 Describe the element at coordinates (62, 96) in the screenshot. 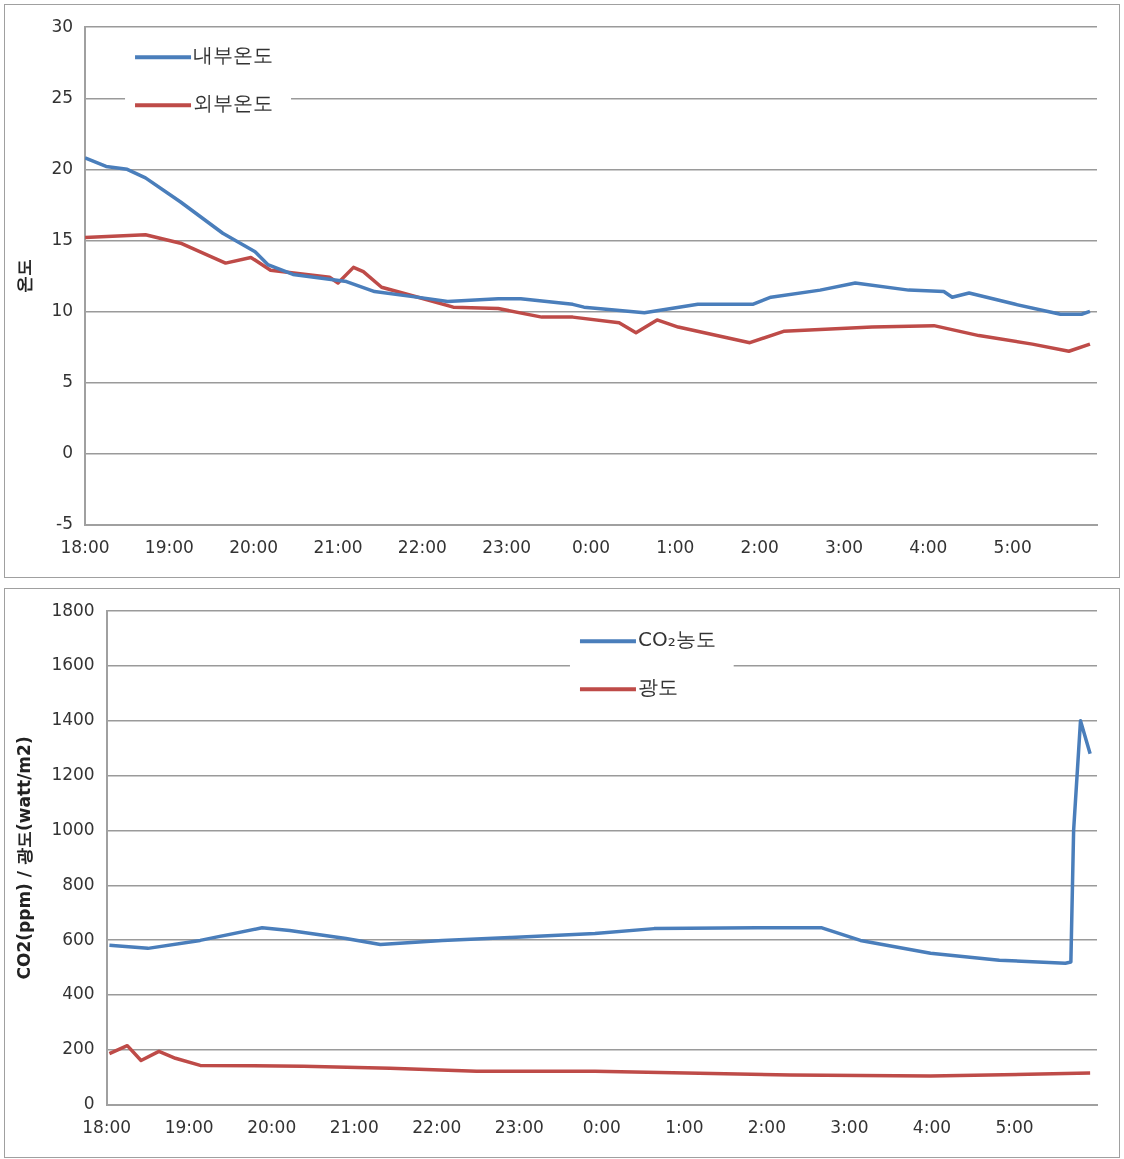

I see `y-tick-label: 25` at that location.